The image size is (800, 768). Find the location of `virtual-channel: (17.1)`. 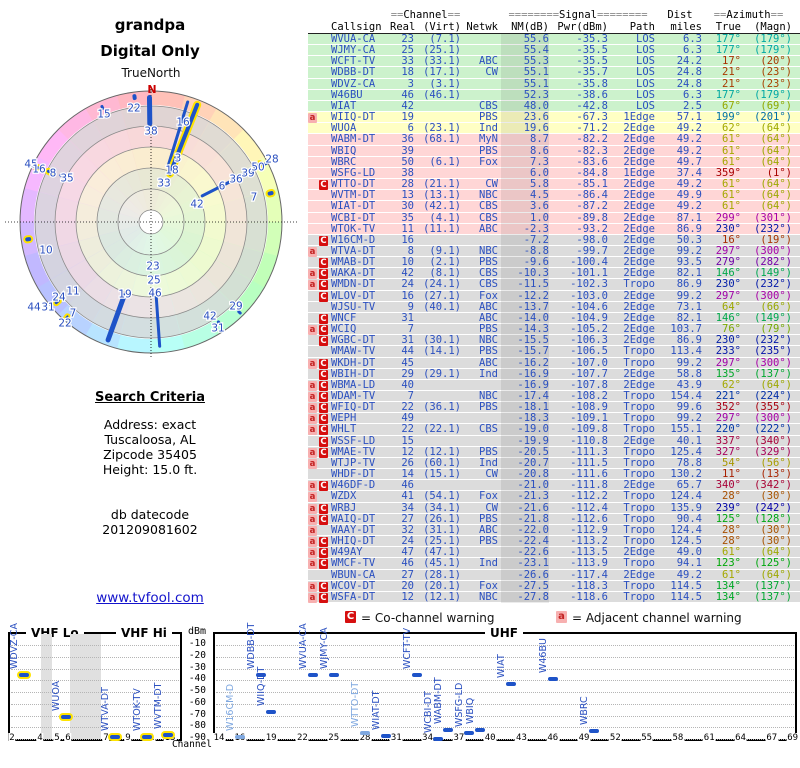

virtual-channel: (17.1) is located at coordinates (442, 72).